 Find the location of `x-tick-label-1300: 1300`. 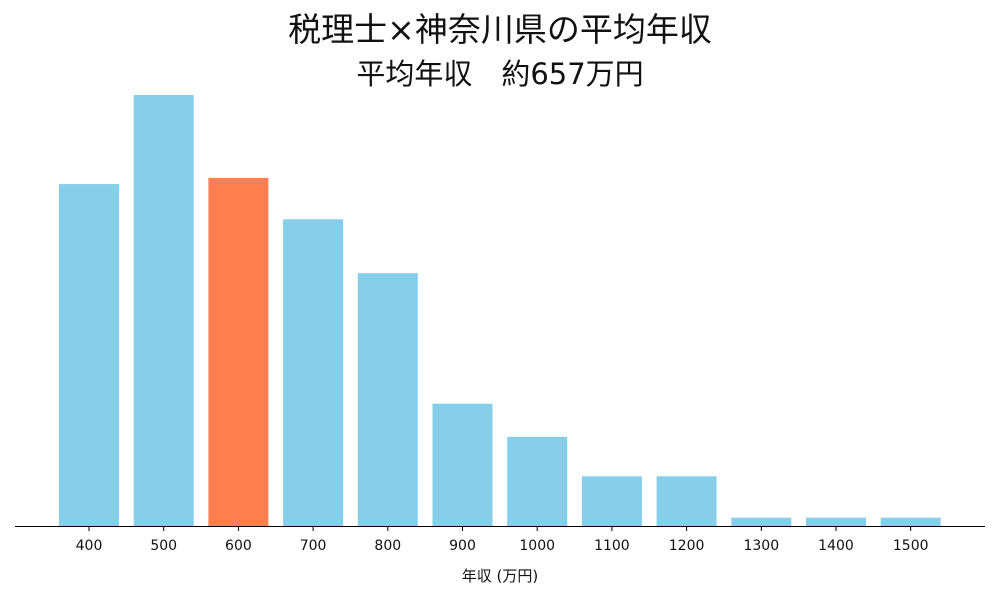

x-tick-label-1300: 1300 is located at coordinates (761, 546).